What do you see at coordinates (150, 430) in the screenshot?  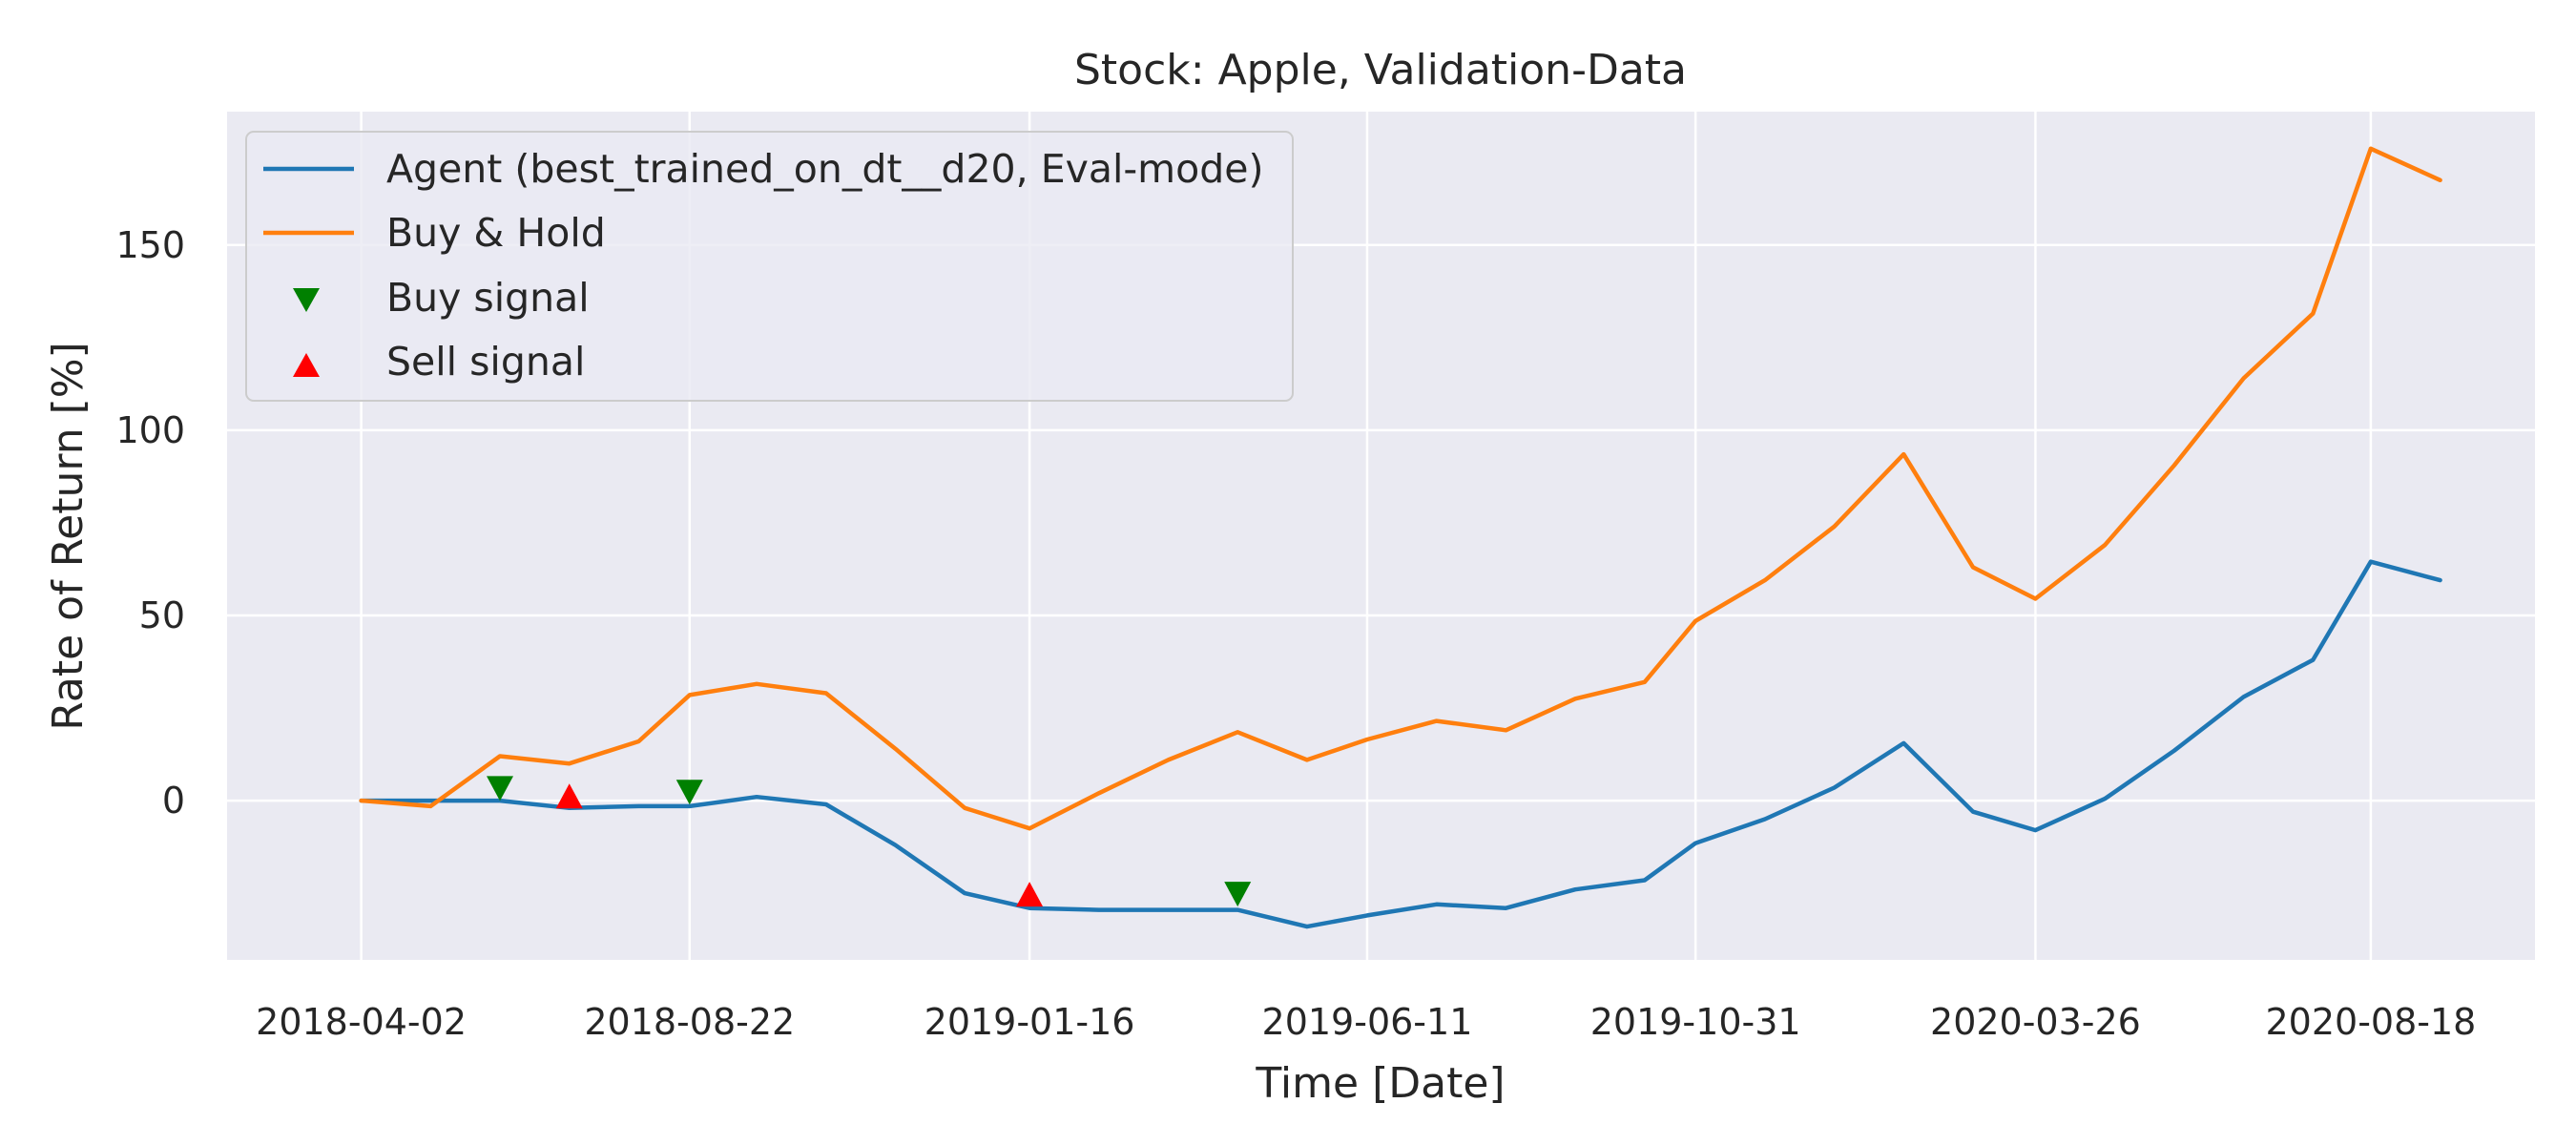 I see `y-tick-label: 100` at bounding box center [150, 430].